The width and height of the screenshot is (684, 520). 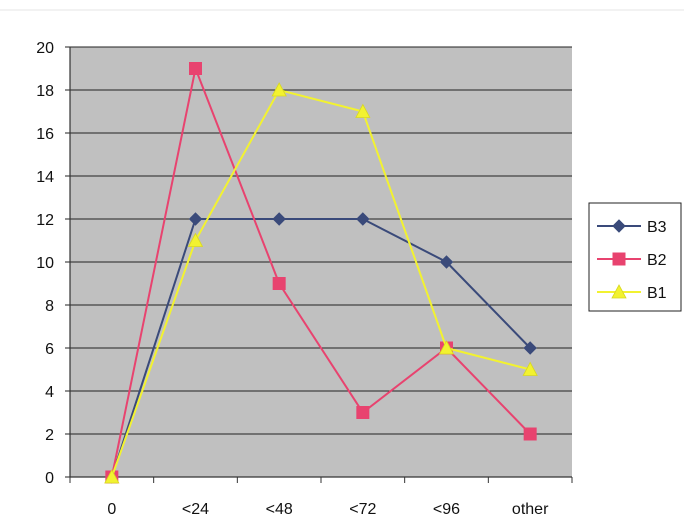 I want to click on x-tick-label: <24, so click(x=195, y=509).